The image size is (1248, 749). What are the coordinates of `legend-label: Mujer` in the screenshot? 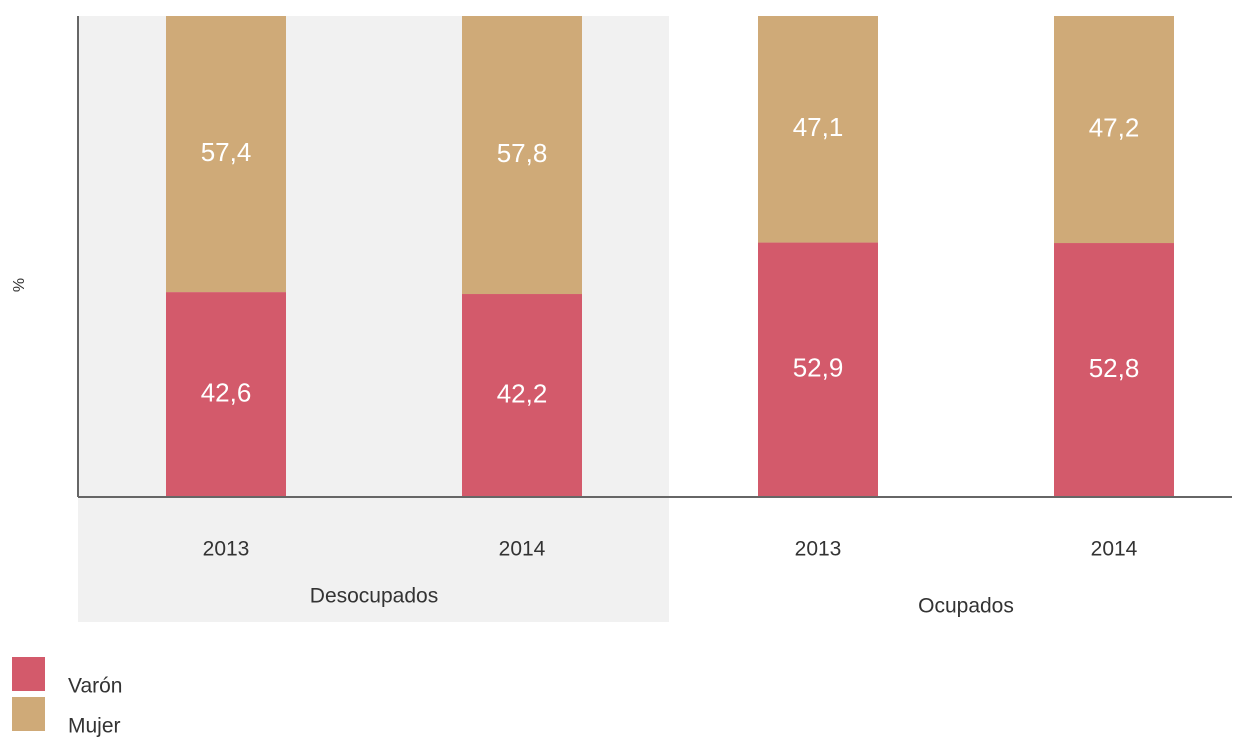 It's located at (94, 726).